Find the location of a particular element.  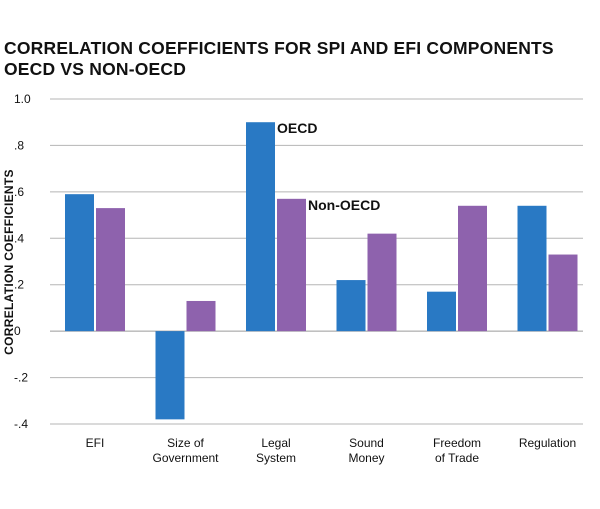

chart-title-line-2: OECD VS NON-OECD is located at coordinates (95, 69).